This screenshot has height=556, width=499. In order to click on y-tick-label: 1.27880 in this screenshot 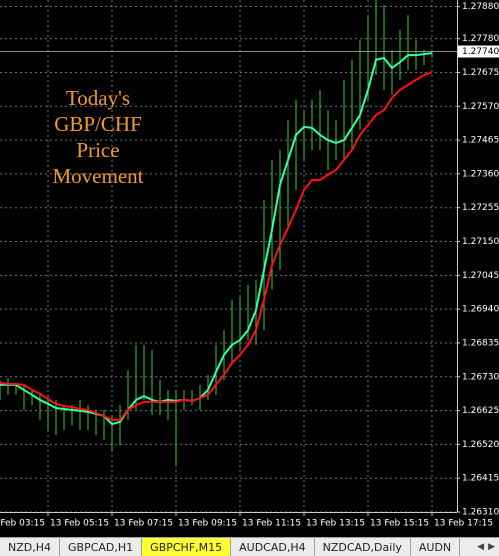, I will do `click(480, 7)`.